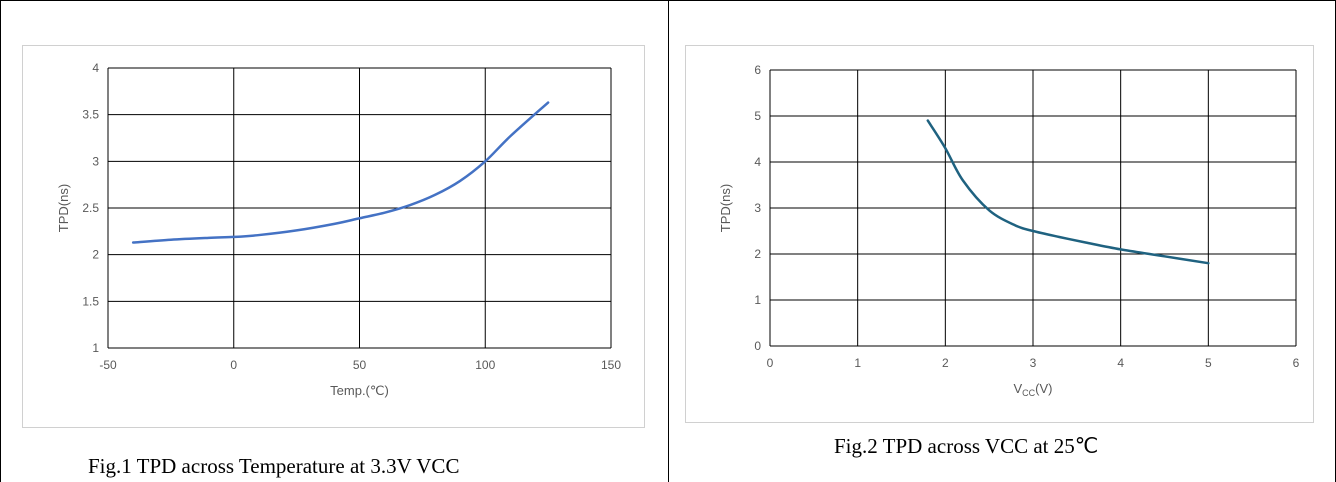  Describe the element at coordinates (1120, 363) in the screenshot. I see `x-tick-label: 4` at that location.